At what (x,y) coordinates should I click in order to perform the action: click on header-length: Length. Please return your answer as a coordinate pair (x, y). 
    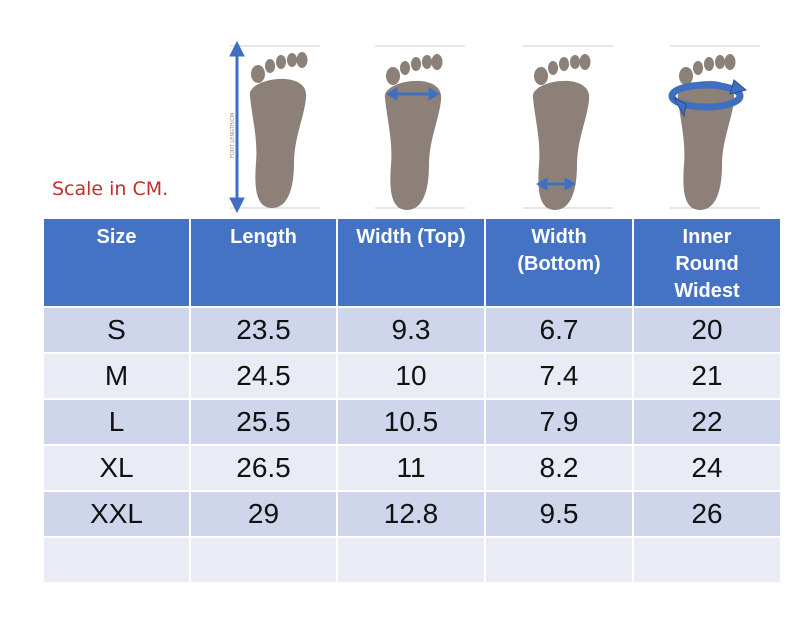
    Looking at the image, I should click on (263, 262).